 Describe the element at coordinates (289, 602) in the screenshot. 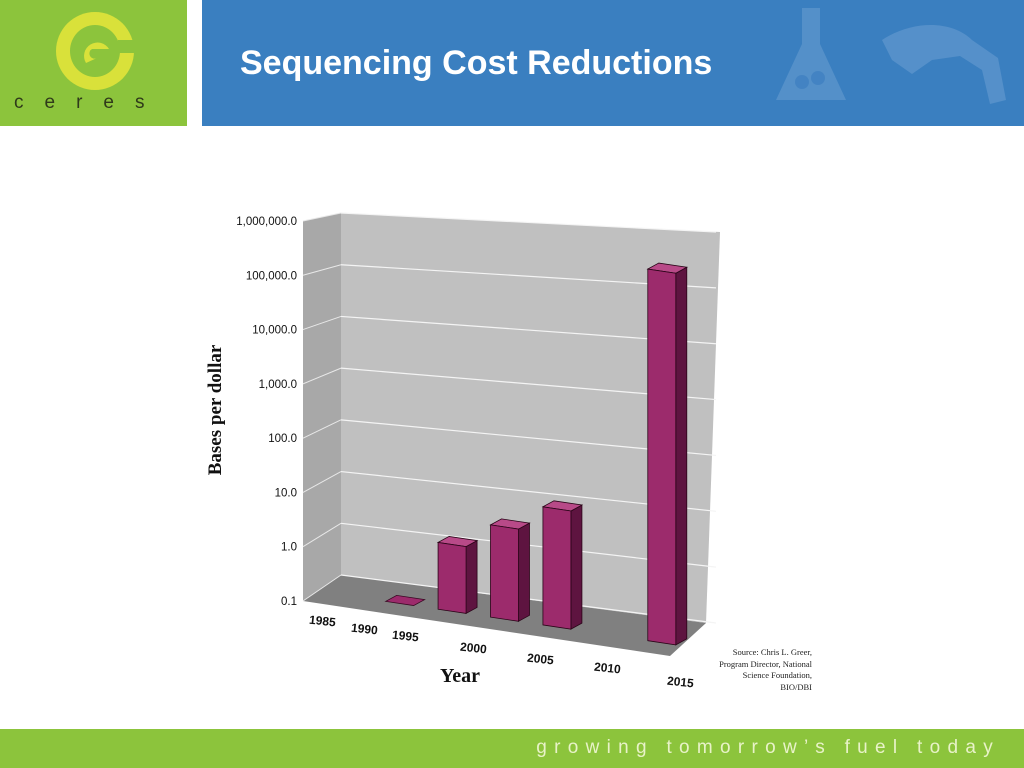

I see `y-tick-label: 0.1` at that location.